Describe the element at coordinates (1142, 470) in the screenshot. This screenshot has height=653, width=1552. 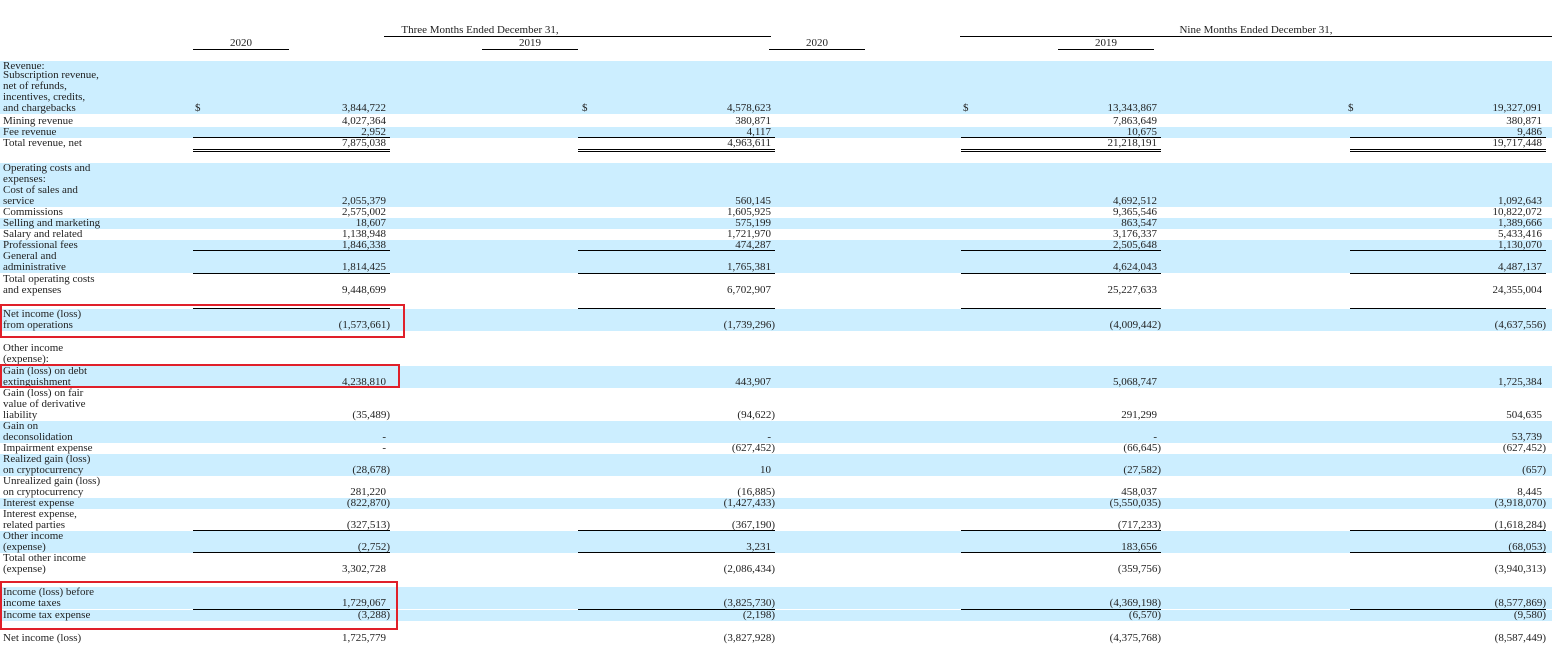
I see `cell-value: (27,582)` at that location.